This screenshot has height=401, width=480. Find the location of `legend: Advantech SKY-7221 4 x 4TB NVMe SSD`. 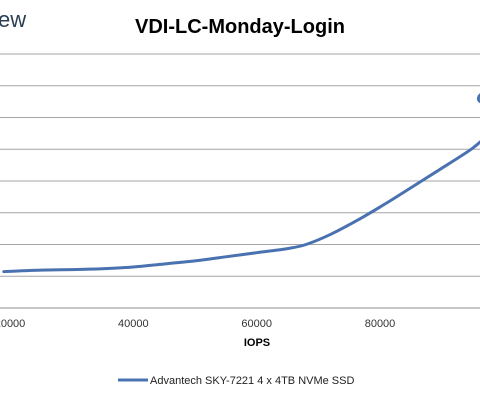

legend: Advantech SKY-7221 4 x 4TB NVMe SSD is located at coordinates (236, 381).